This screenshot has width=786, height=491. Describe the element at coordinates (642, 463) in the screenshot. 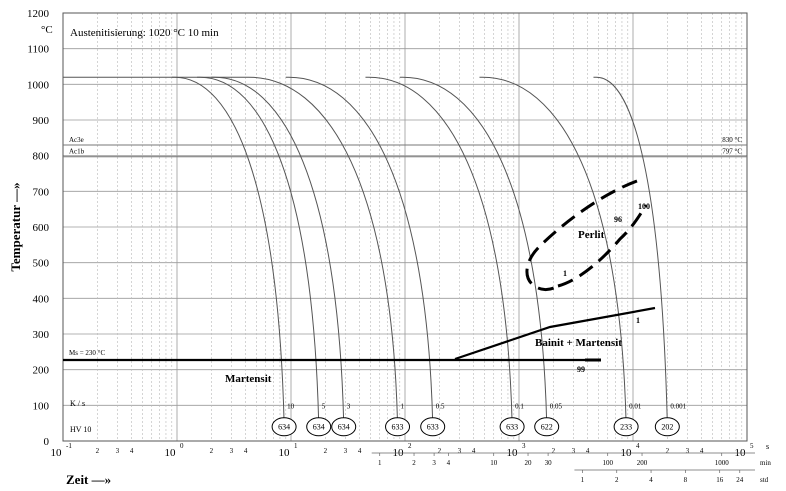

I see `secondary-axis-label: 200` at that location.